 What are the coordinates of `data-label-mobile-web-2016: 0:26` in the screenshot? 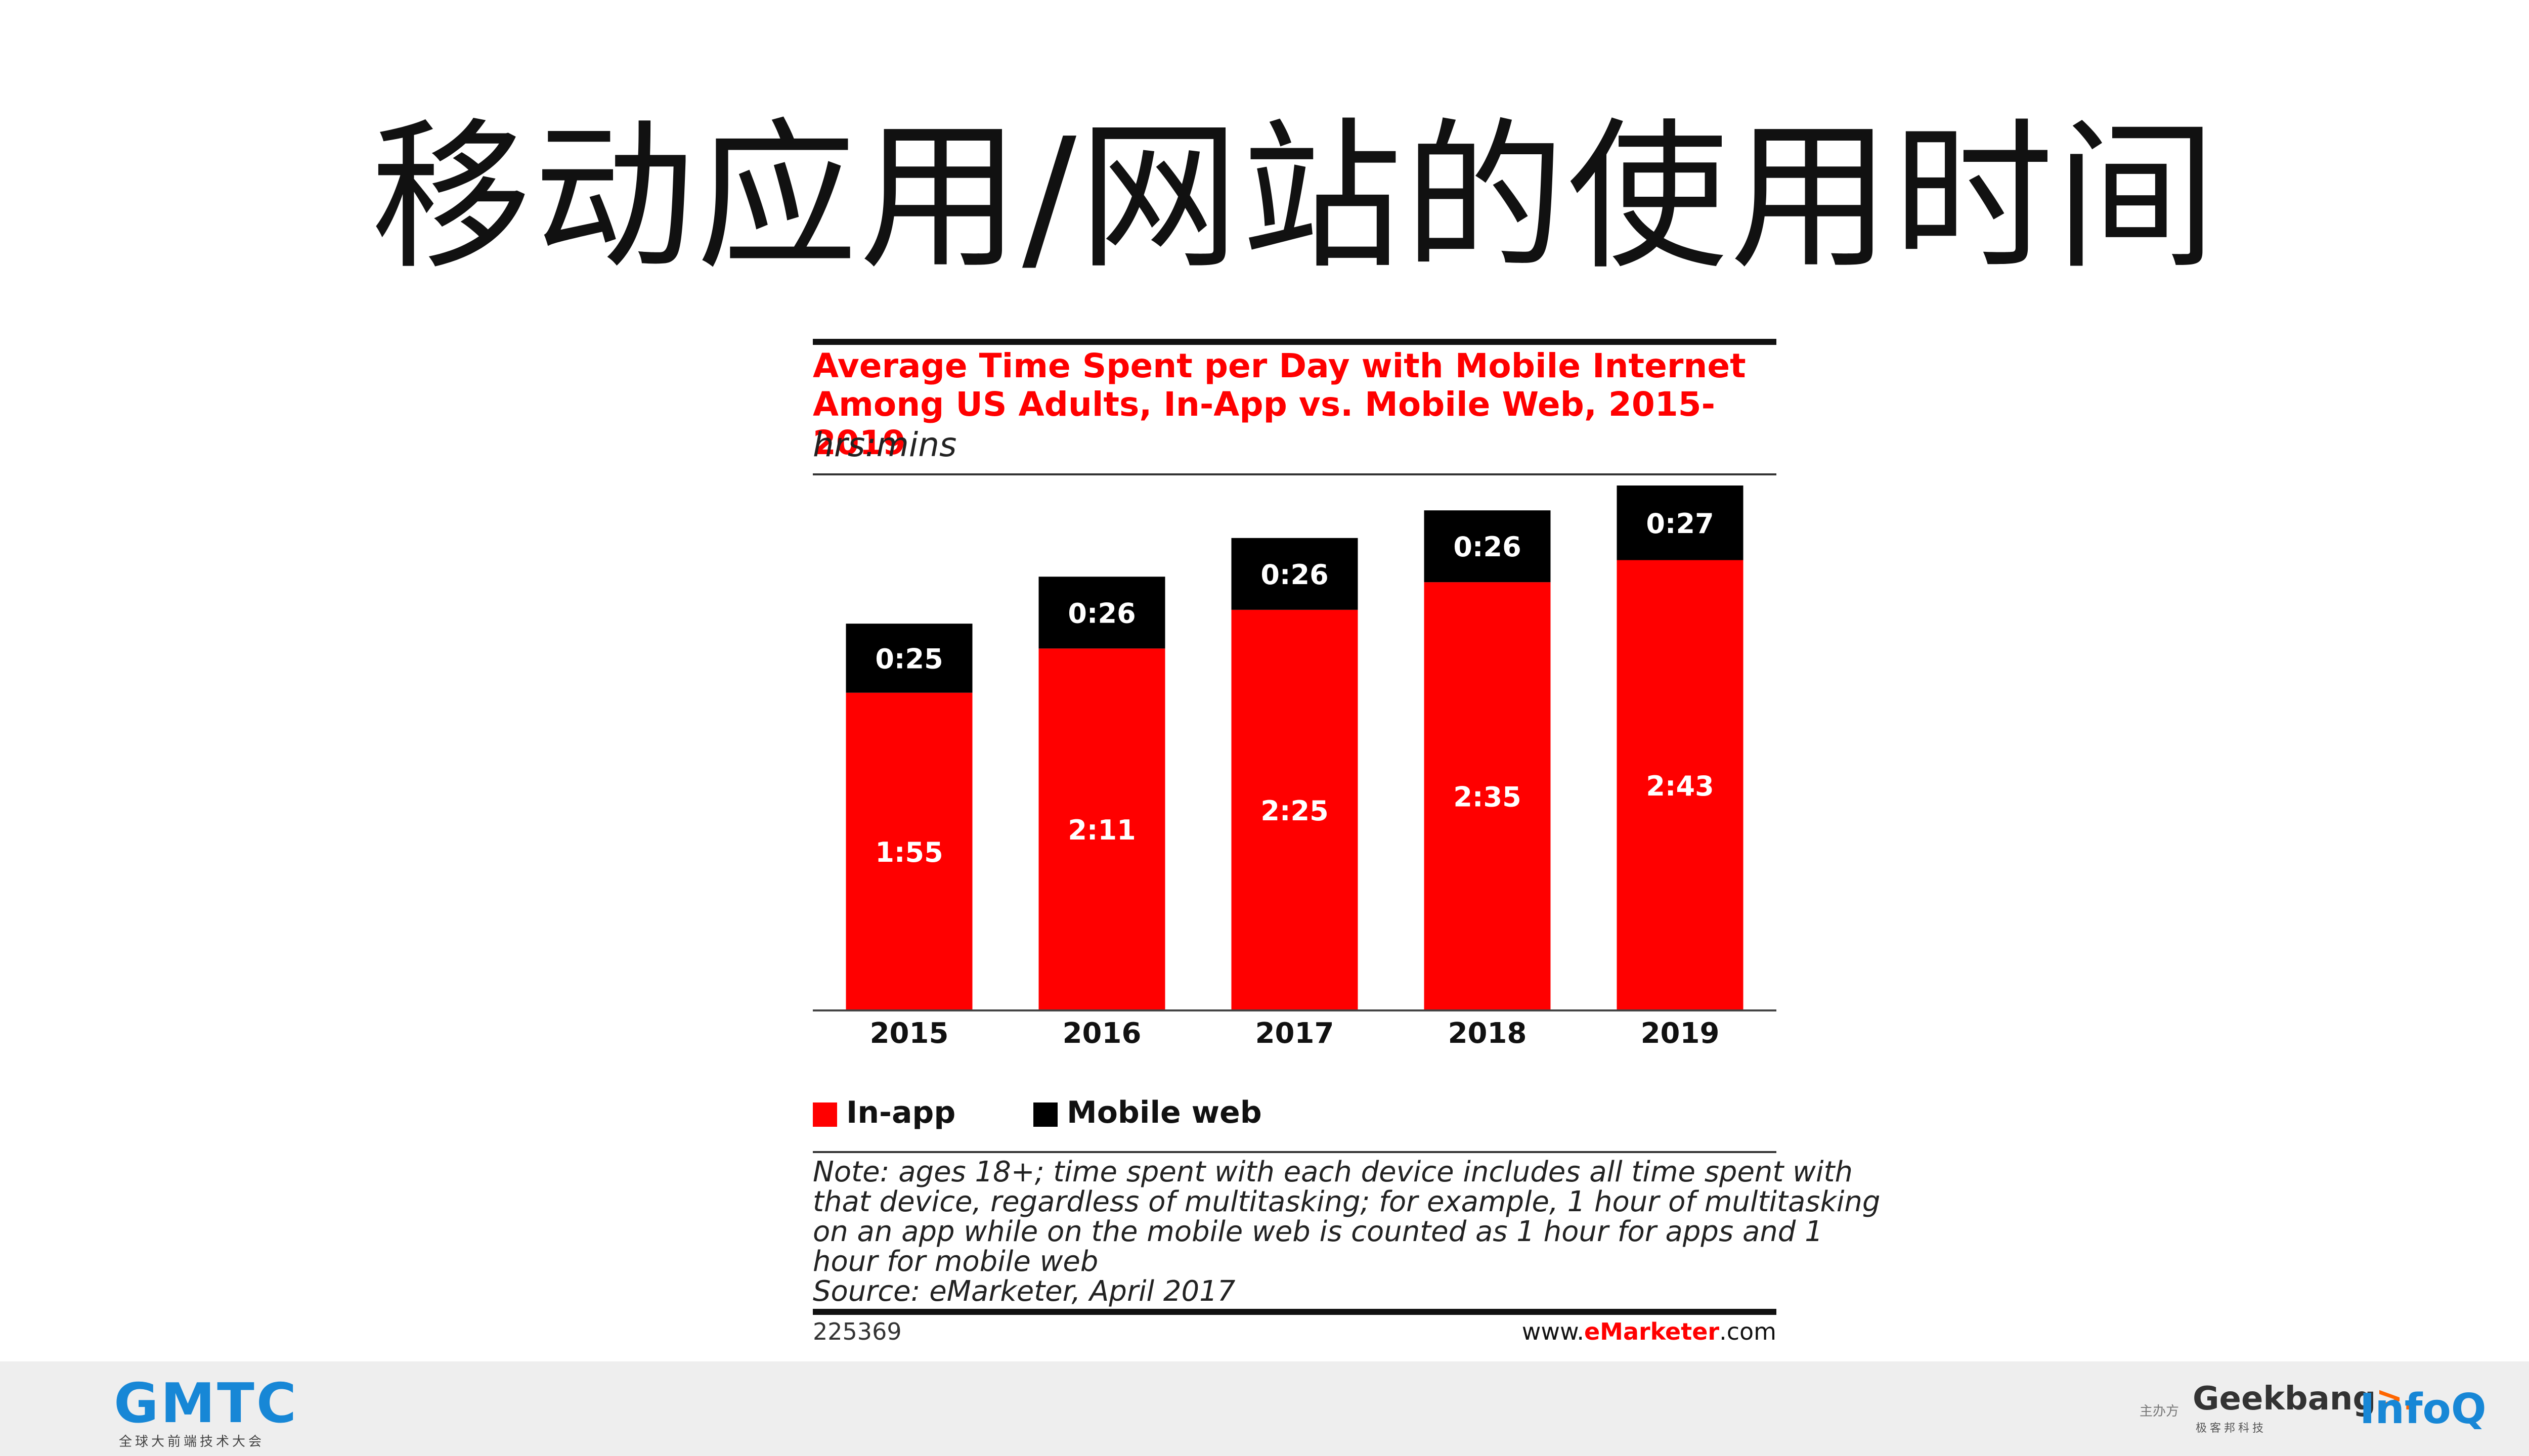 It's located at (1102, 613).